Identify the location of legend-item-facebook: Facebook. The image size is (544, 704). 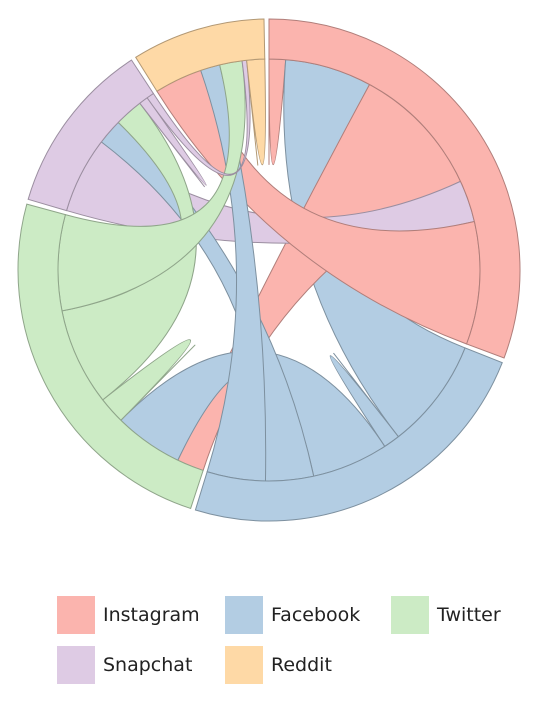
(292, 615).